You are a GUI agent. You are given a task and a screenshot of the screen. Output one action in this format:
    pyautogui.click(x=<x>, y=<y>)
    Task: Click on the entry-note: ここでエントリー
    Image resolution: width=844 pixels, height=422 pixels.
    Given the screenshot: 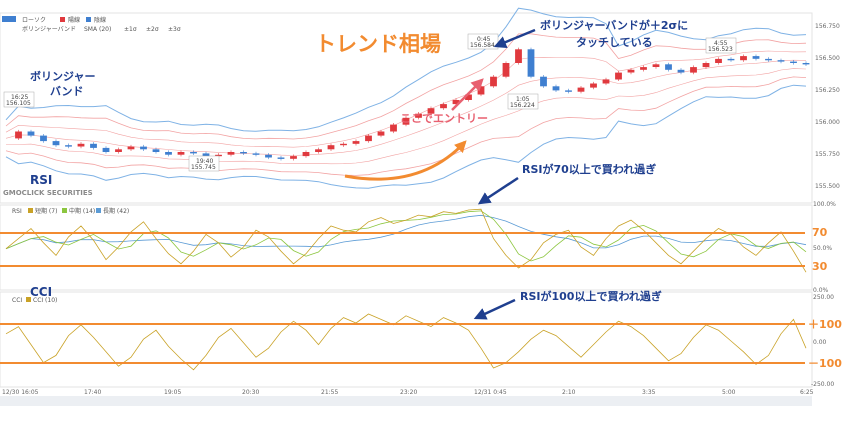 What is the action you would take?
    pyautogui.click(x=444, y=118)
    